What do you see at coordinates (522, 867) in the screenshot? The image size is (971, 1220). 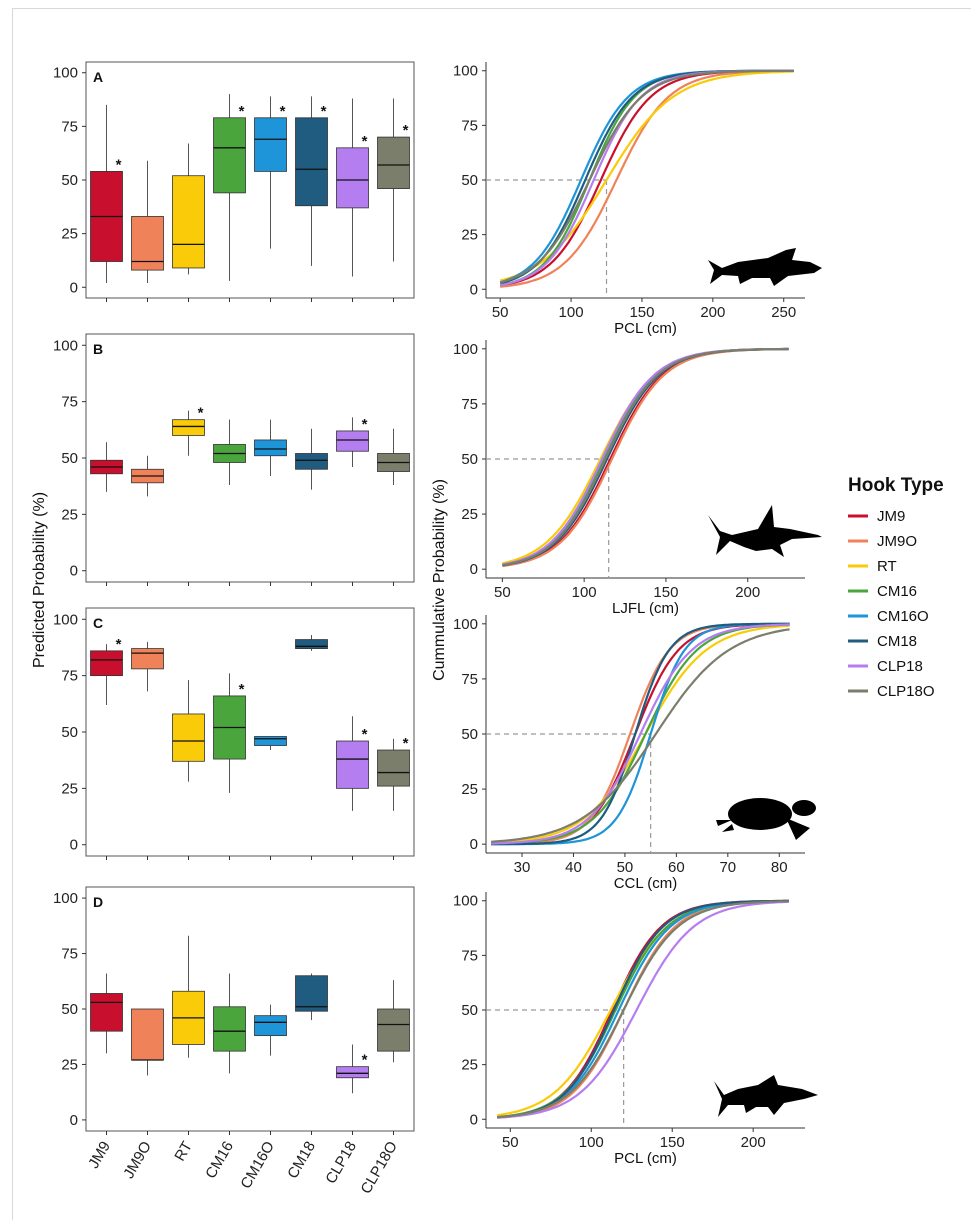 I see `x-tick-label: 30` at bounding box center [522, 867].